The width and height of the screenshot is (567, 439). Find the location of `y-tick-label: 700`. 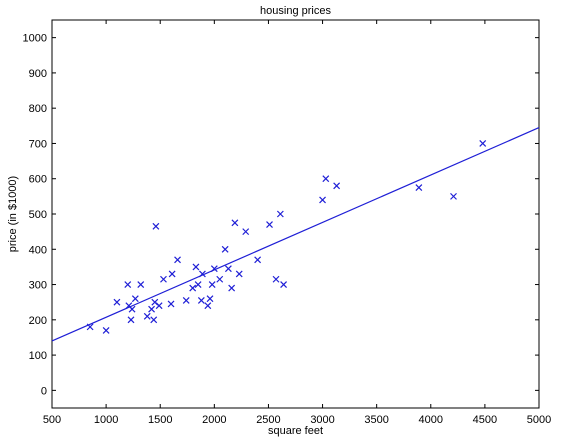

y-tick-label: 700 is located at coordinates (38, 144).